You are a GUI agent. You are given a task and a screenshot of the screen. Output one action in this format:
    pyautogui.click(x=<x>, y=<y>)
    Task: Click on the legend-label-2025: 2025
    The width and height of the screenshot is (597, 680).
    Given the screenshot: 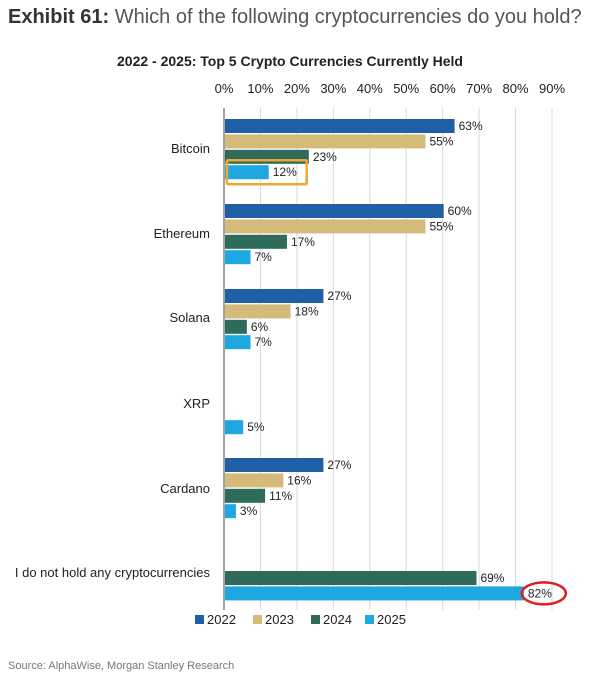 What is the action you would take?
    pyautogui.click(x=391, y=619)
    